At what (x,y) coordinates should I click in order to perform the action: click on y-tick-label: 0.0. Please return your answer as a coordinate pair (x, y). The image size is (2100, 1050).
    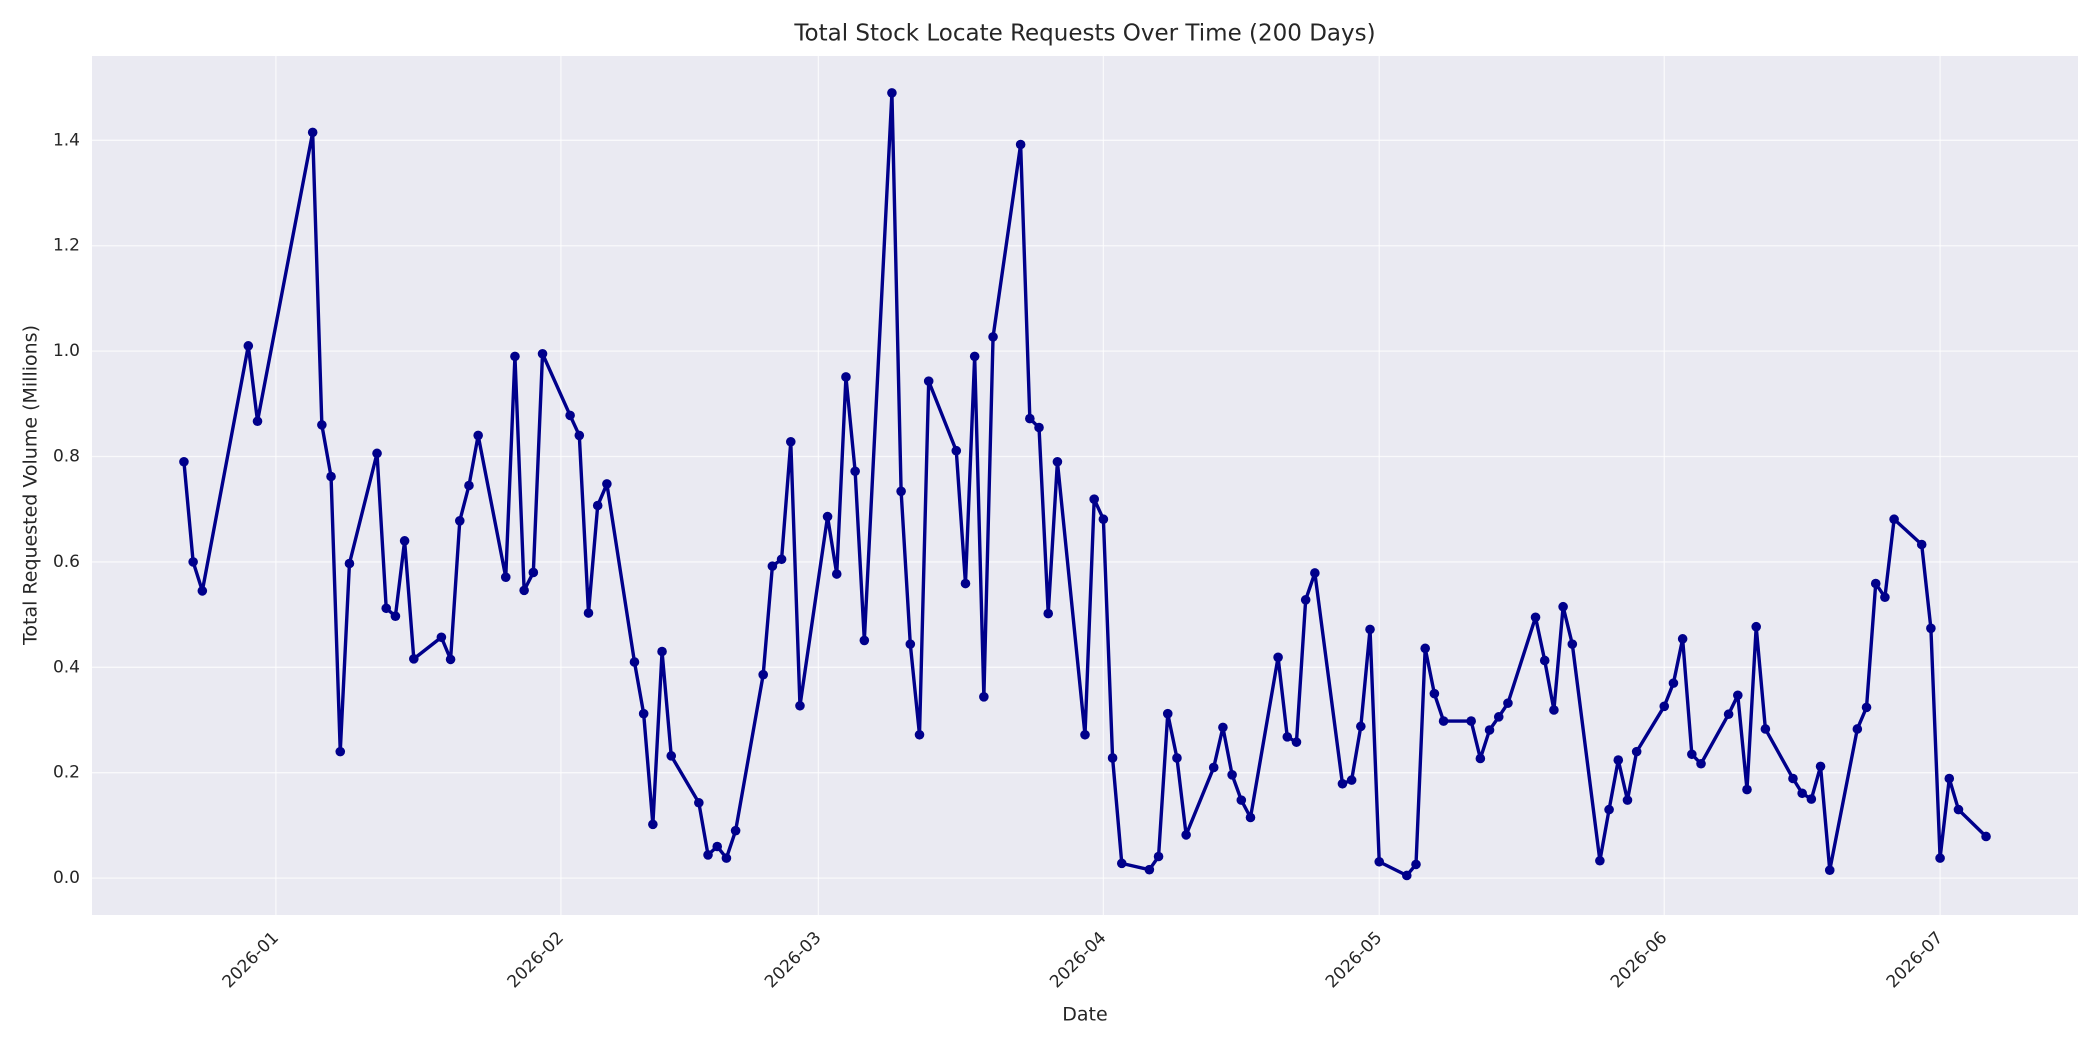
    Looking at the image, I should click on (66, 878).